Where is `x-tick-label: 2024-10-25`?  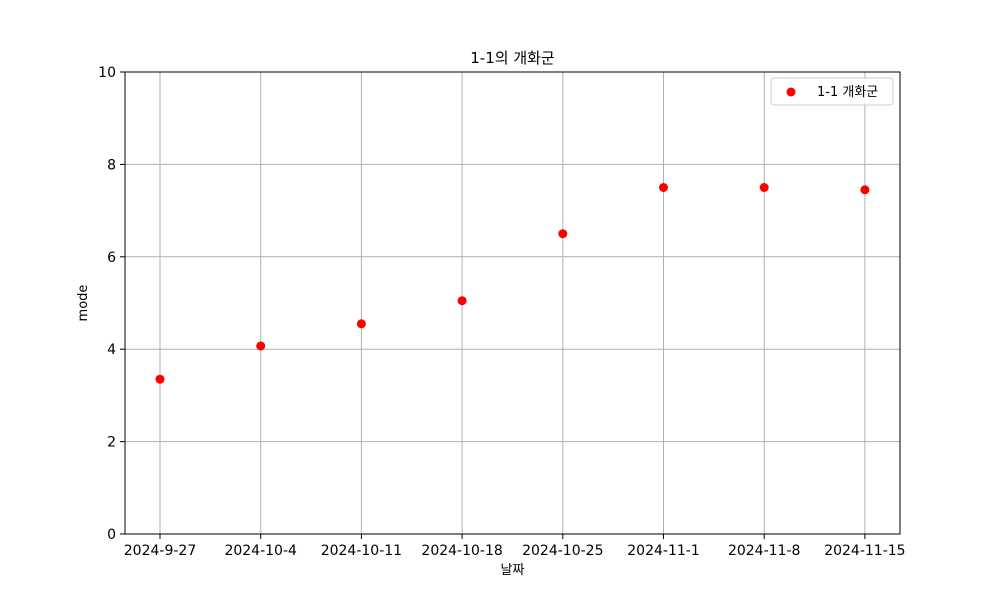 x-tick-label: 2024-10-25 is located at coordinates (562, 551).